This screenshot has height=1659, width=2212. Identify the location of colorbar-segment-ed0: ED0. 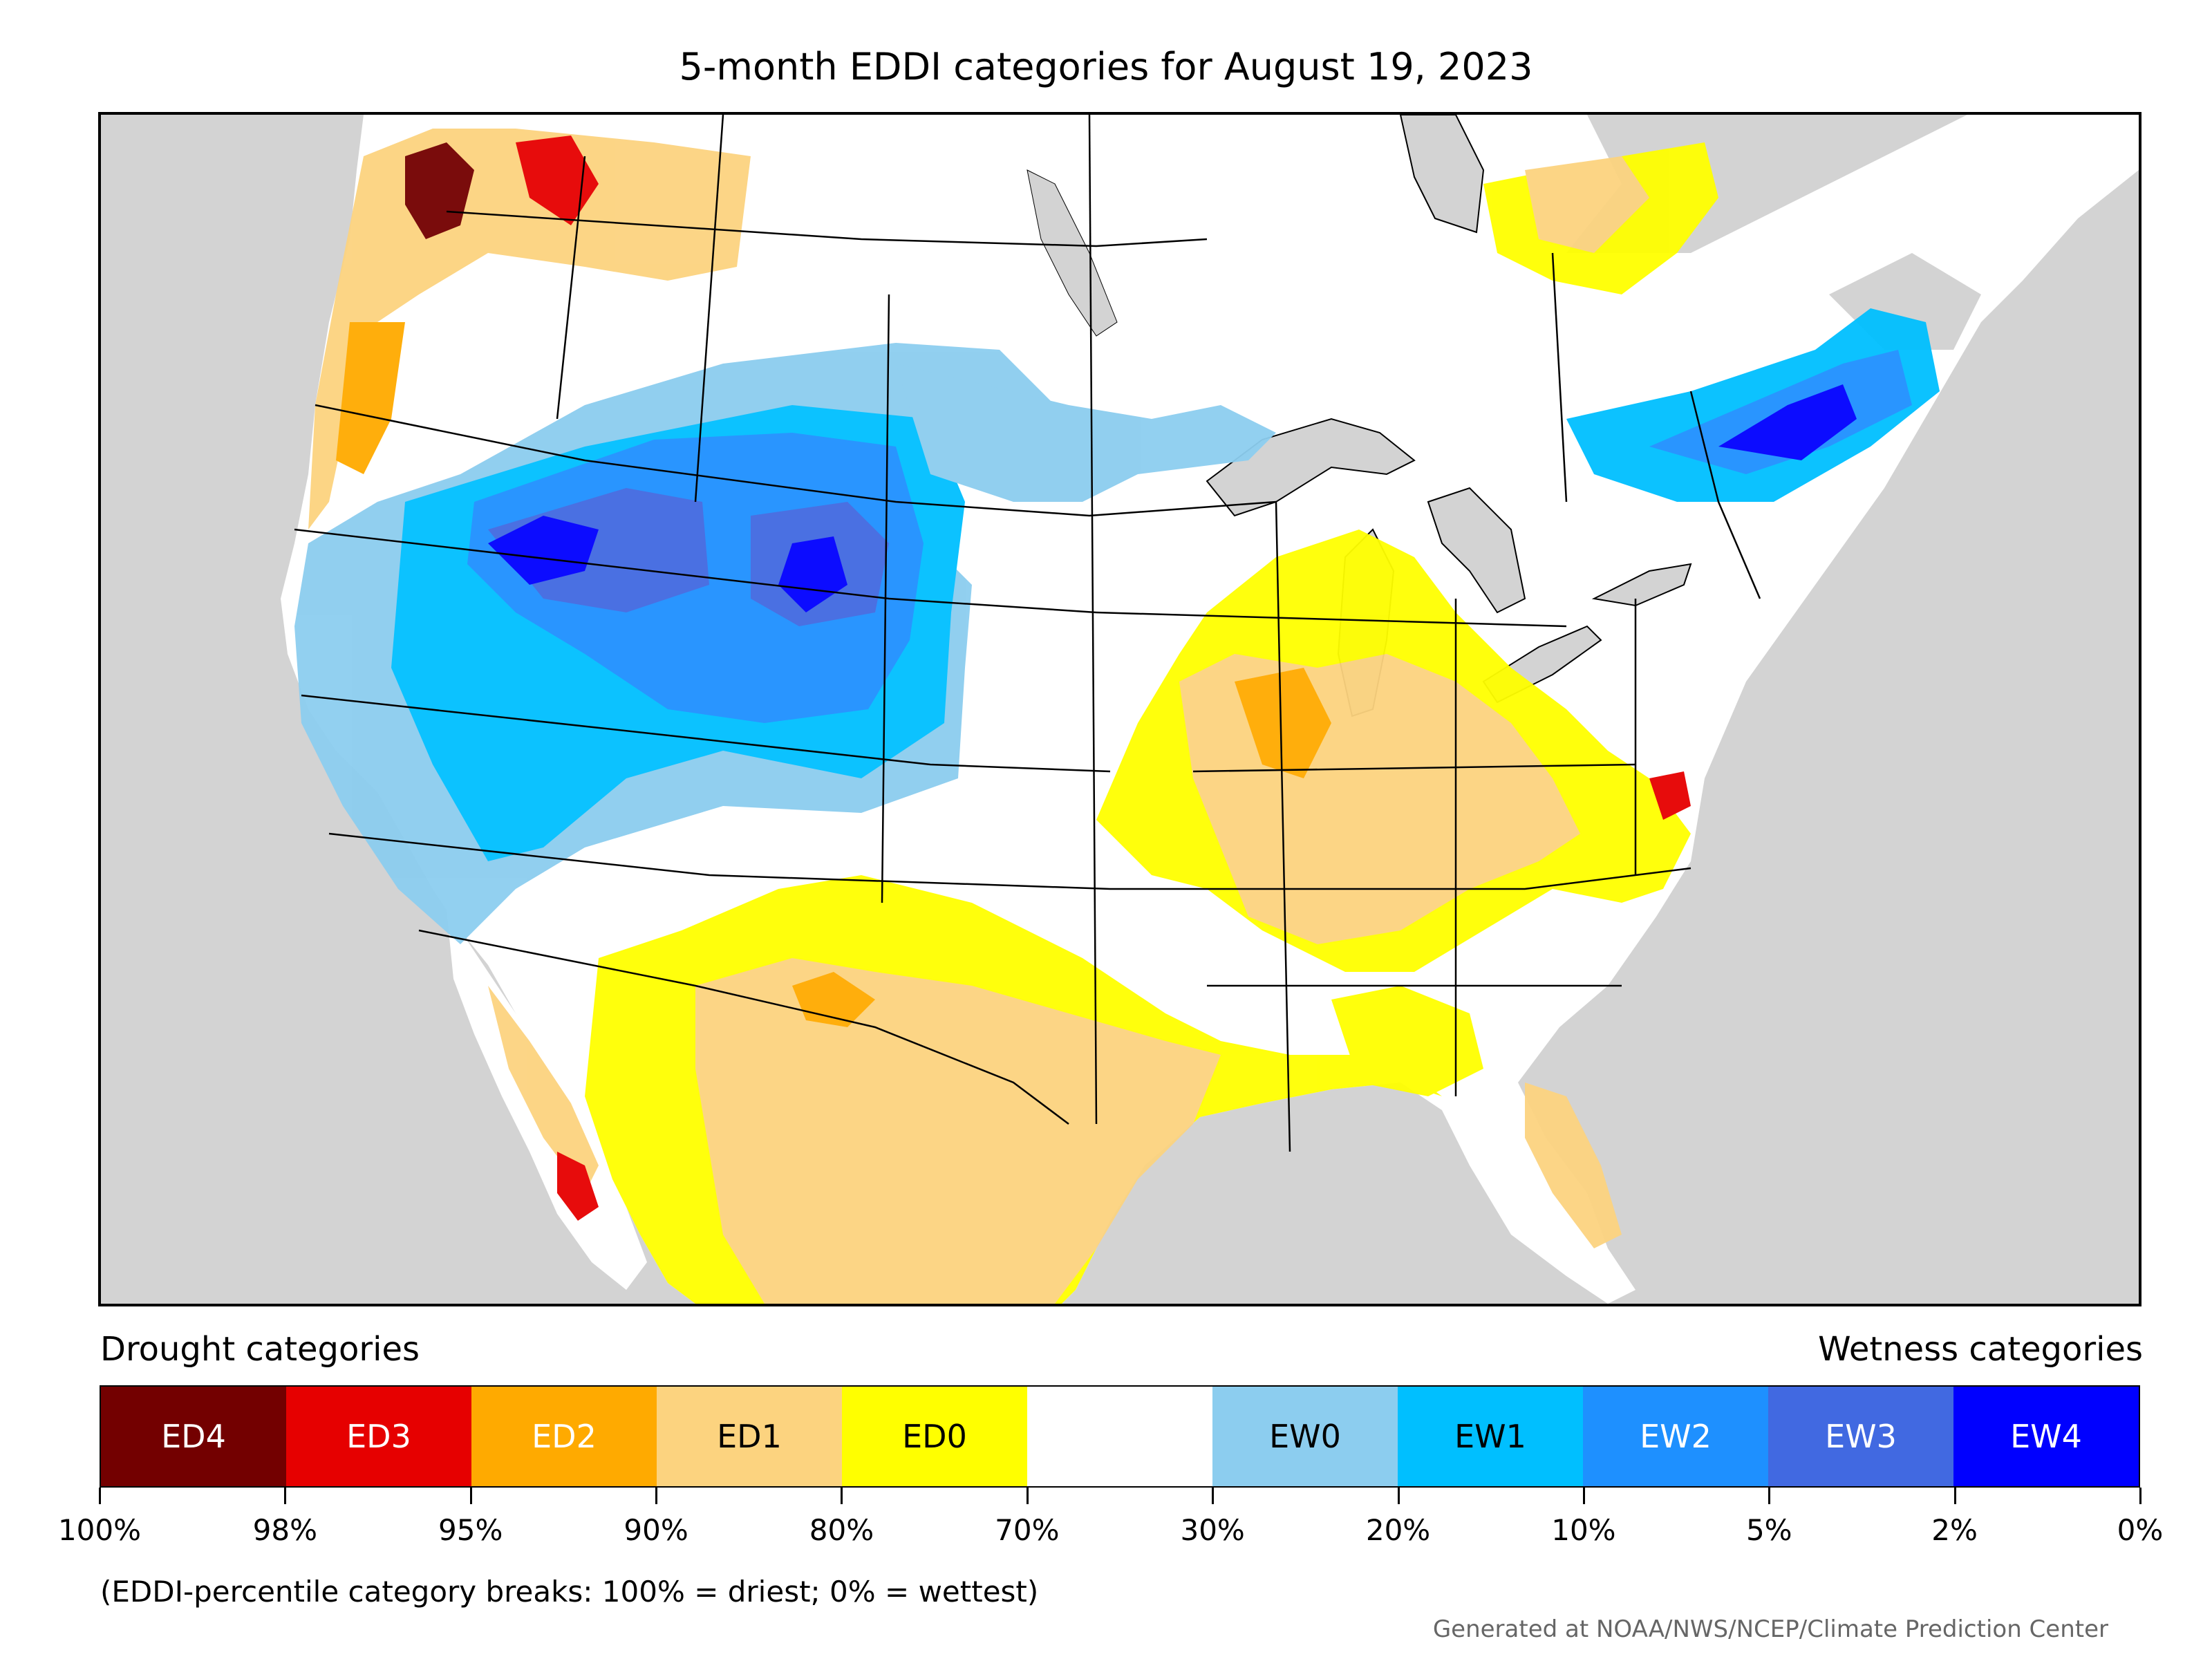
(934, 1436).